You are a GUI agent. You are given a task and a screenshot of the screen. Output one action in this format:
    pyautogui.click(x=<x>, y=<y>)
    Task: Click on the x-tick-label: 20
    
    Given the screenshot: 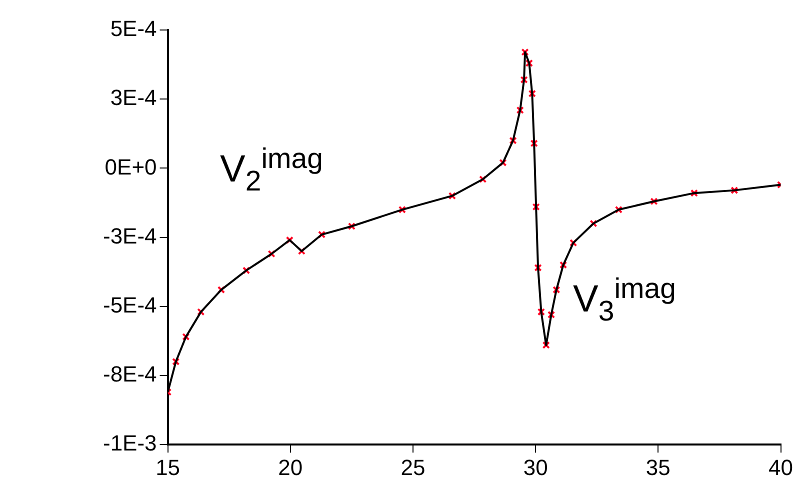 What is the action you would take?
    pyautogui.click(x=290, y=467)
    